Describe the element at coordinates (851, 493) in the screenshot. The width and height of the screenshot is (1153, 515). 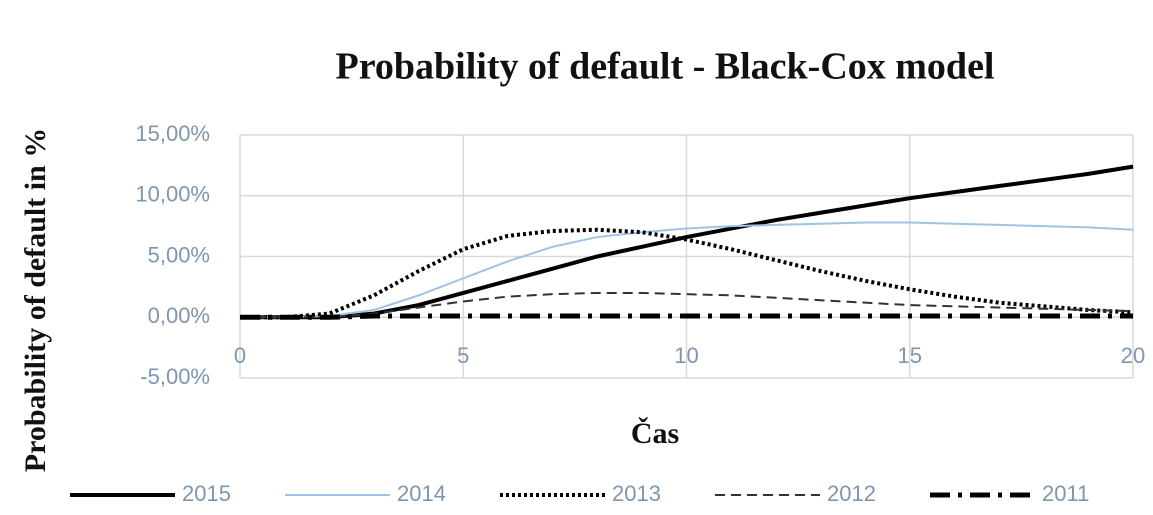
I see `legend-label: 2012` at that location.